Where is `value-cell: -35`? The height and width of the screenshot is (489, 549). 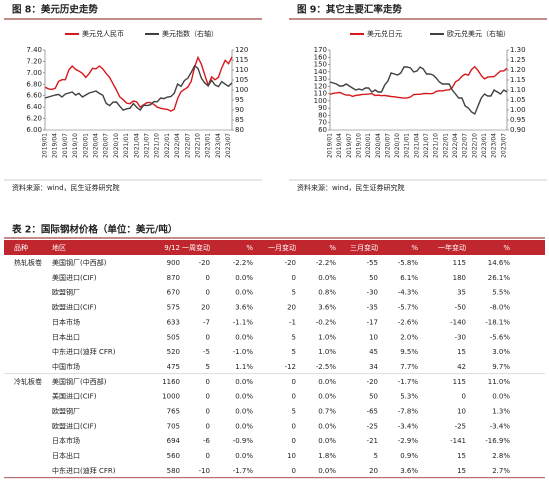
value-cell: -35 is located at coordinates (372, 308).